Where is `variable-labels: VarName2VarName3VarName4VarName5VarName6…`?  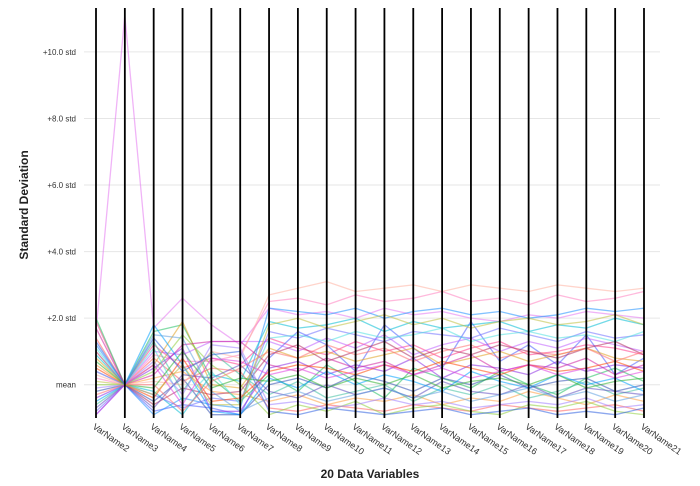
variable-labels: VarName2VarName3VarName4VarName5VarName6… is located at coordinates (387, 438).